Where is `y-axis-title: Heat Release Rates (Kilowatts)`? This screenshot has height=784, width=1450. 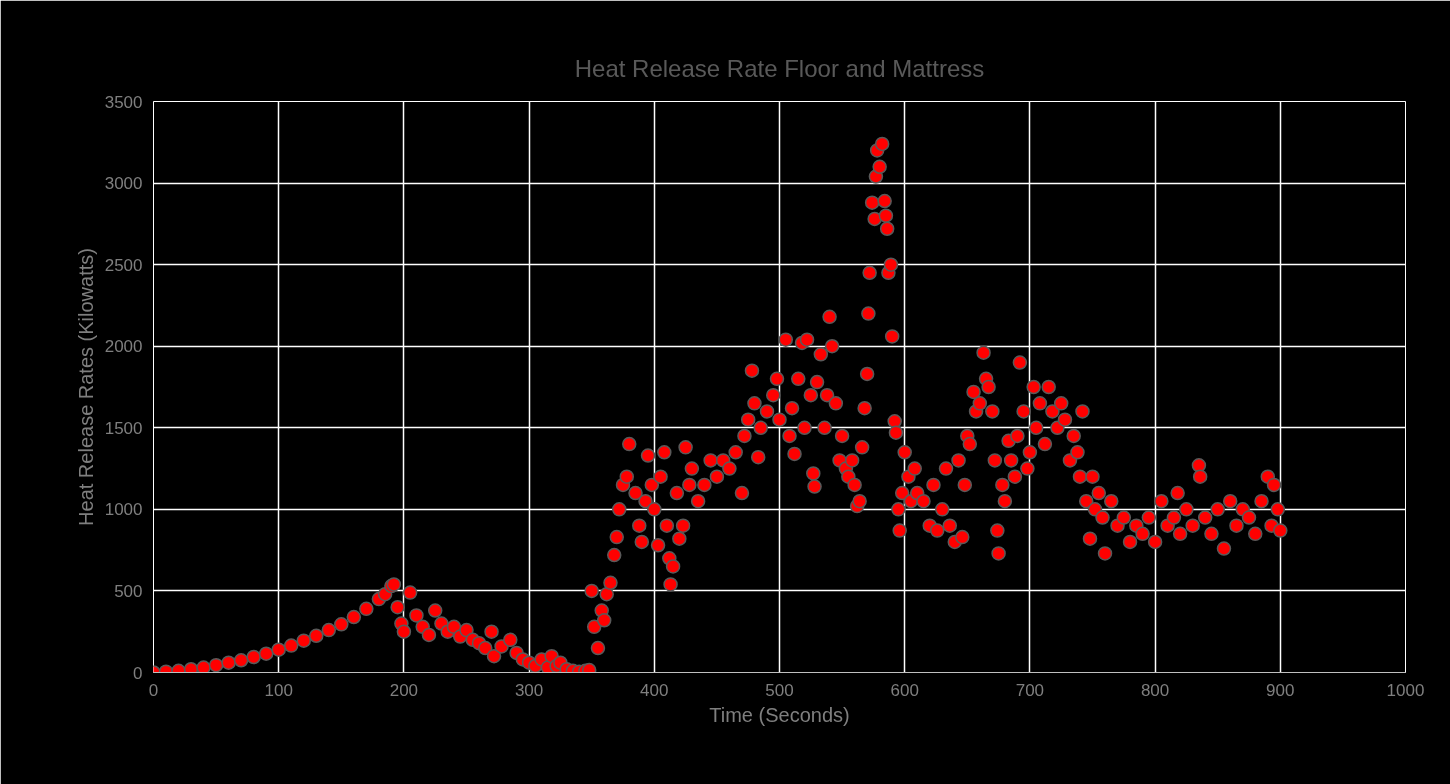 y-axis-title: Heat Release Rates (Kilowatts) is located at coordinates (85, 387).